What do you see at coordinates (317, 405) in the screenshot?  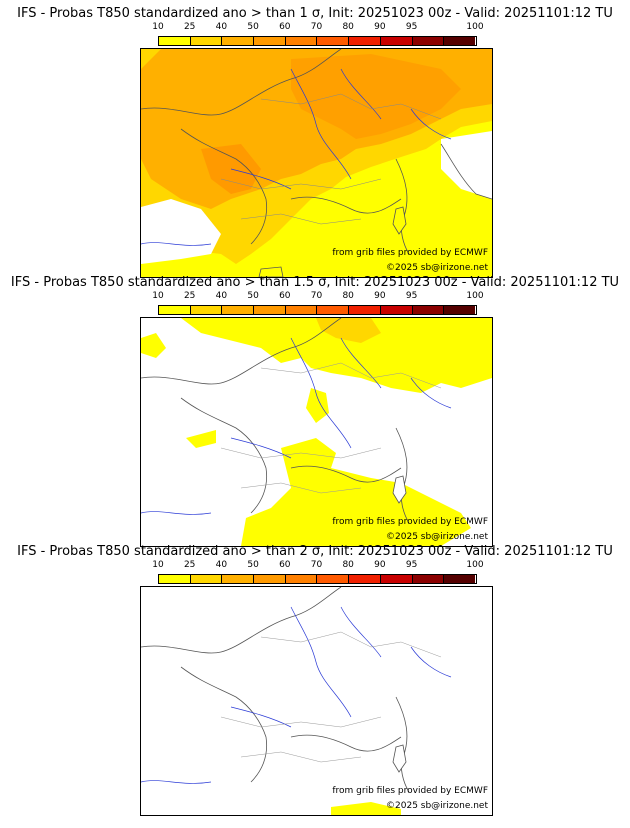 I see `prob-field-yellow-c` at bounding box center [317, 405].